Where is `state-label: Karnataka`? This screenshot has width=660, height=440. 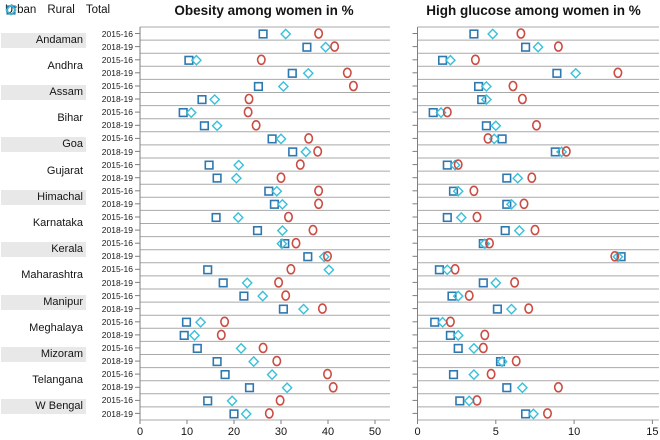
state-label: Karnataka is located at coordinates (57, 223).